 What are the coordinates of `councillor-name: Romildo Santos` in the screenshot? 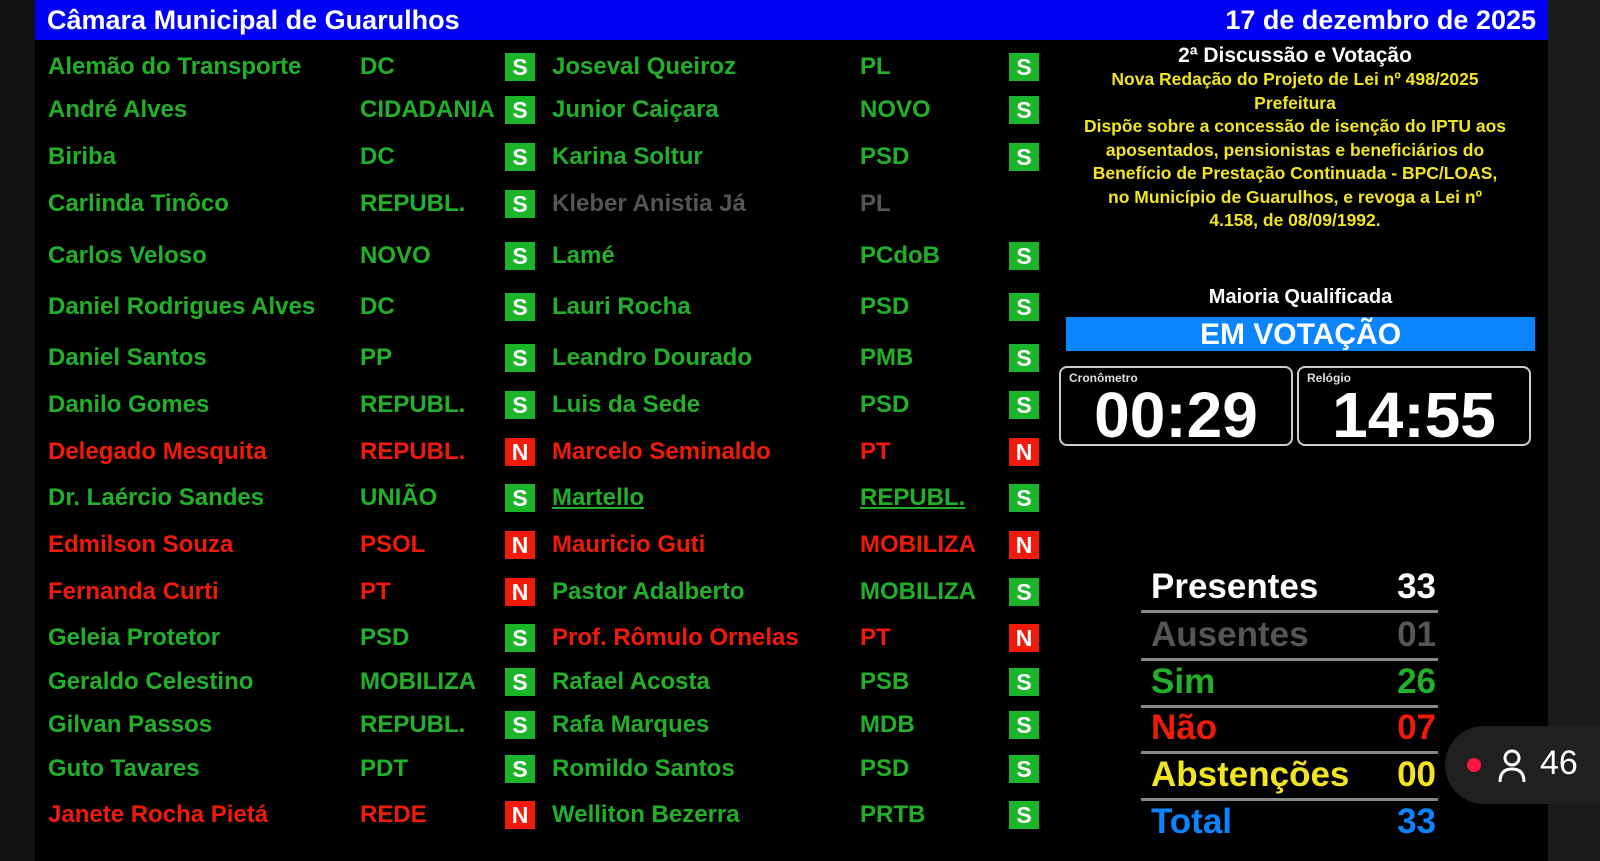 It's located at (643, 768).